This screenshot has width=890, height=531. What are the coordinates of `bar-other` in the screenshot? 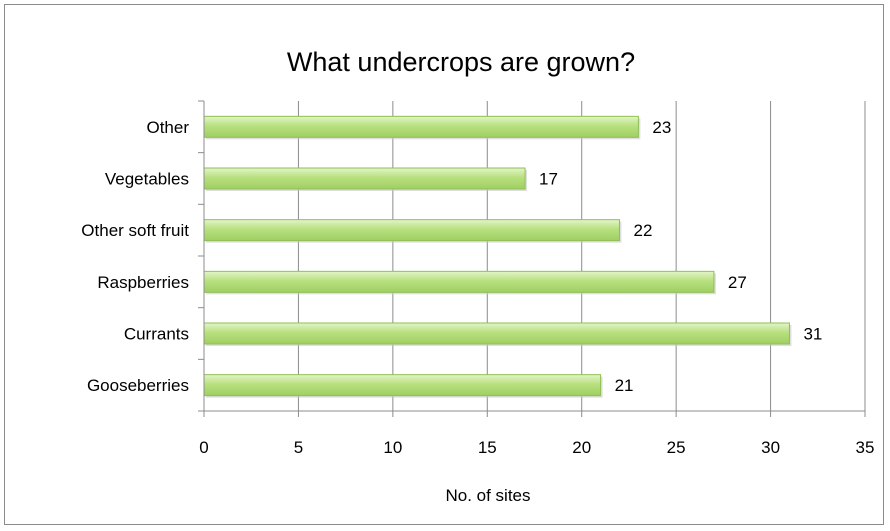 It's located at (421, 126).